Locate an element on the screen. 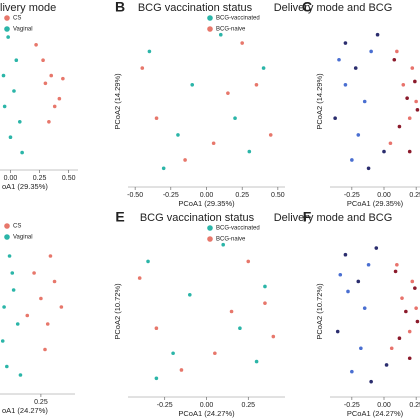 The height and width of the screenshot is (420, 420). panel-title: livery mode is located at coordinates (28, 8).